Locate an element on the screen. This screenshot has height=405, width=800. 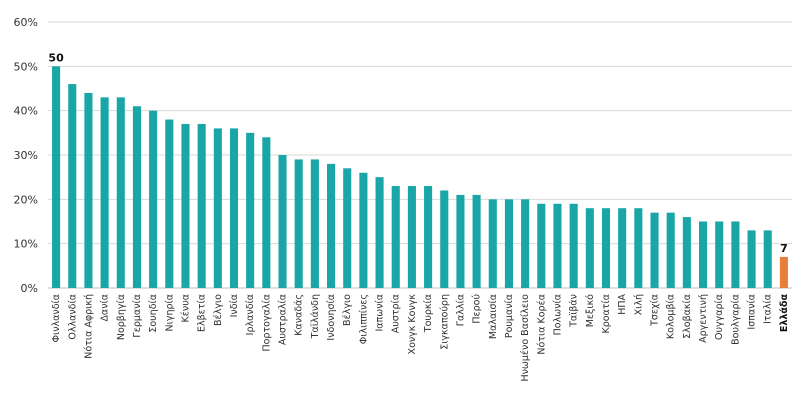
x-tick-label: Μαλαισία is located at coordinates (493, 316).